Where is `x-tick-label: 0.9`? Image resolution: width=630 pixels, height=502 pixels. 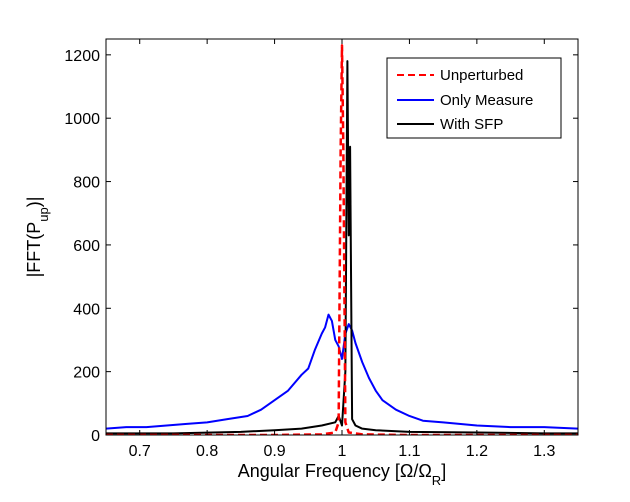 x-tick-label: 0.9 is located at coordinates (274, 451).